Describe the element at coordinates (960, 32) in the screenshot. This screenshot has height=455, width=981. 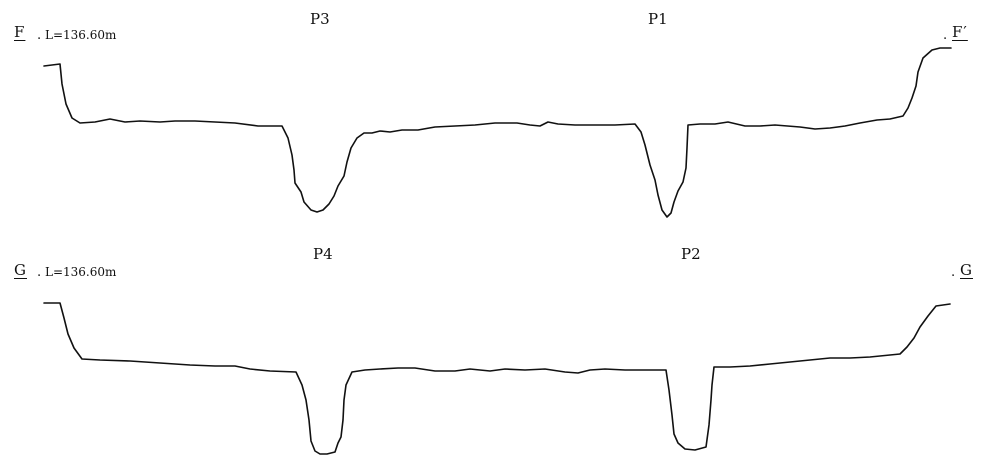
I see `section-right-label-f: F′` at that location.